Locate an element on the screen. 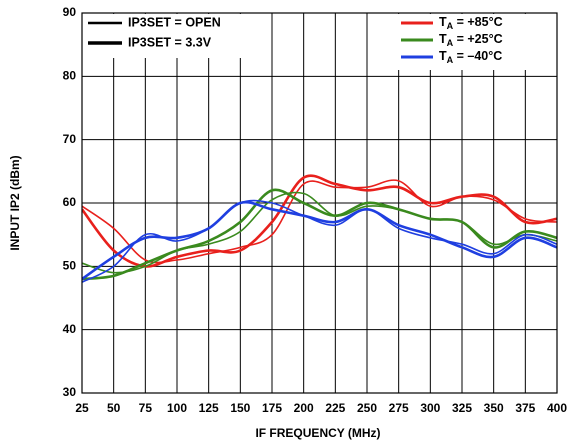  x-tick-label: 350 is located at coordinates (494, 408).